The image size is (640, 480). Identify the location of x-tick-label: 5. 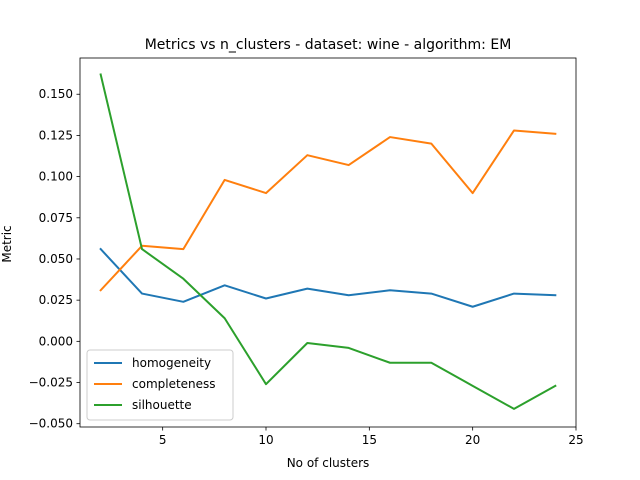
(163, 440).